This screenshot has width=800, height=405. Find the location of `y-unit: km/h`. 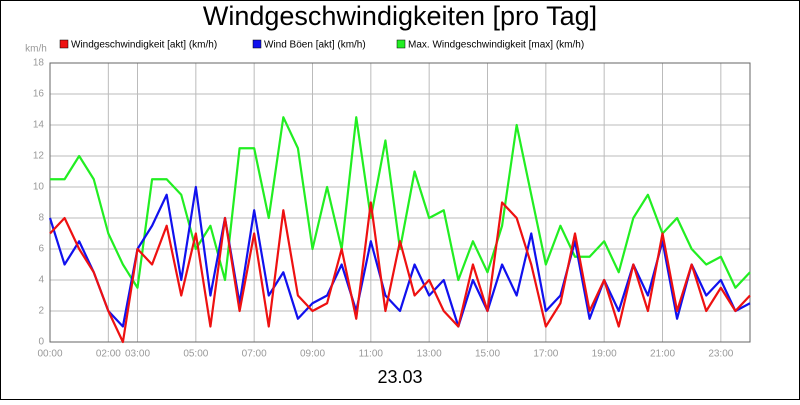

y-unit: km/h is located at coordinates (36, 49).